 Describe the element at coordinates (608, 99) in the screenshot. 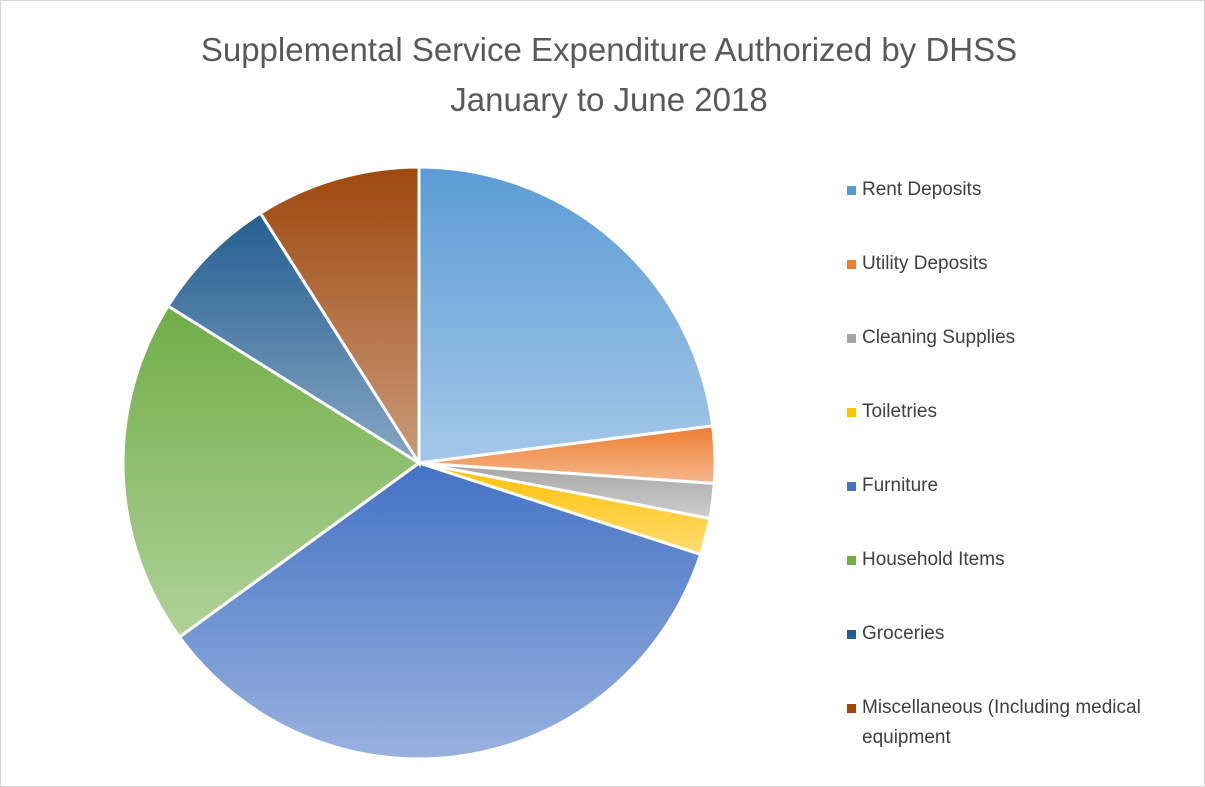

I see `chart-subtitle: January to June 2018` at that location.